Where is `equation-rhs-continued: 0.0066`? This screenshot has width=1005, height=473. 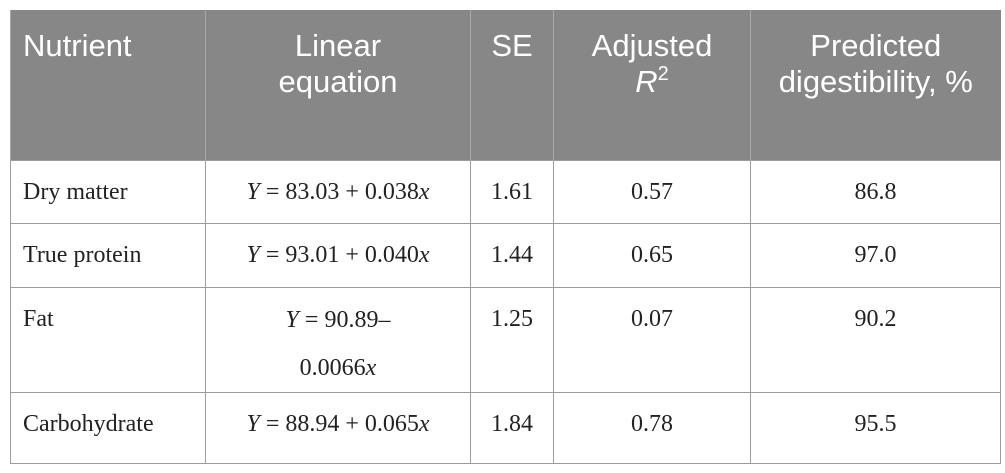
equation-rhs-continued: 0.0066 is located at coordinates (332, 368).